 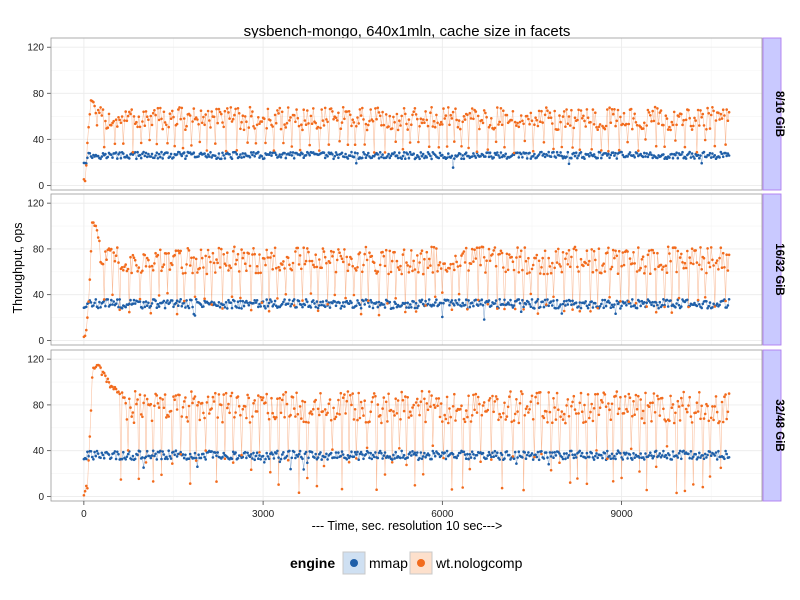 What do you see at coordinates (39, 140) in the screenshot?
I see `y-tick-label: 40` at bounding box center [39, 140].